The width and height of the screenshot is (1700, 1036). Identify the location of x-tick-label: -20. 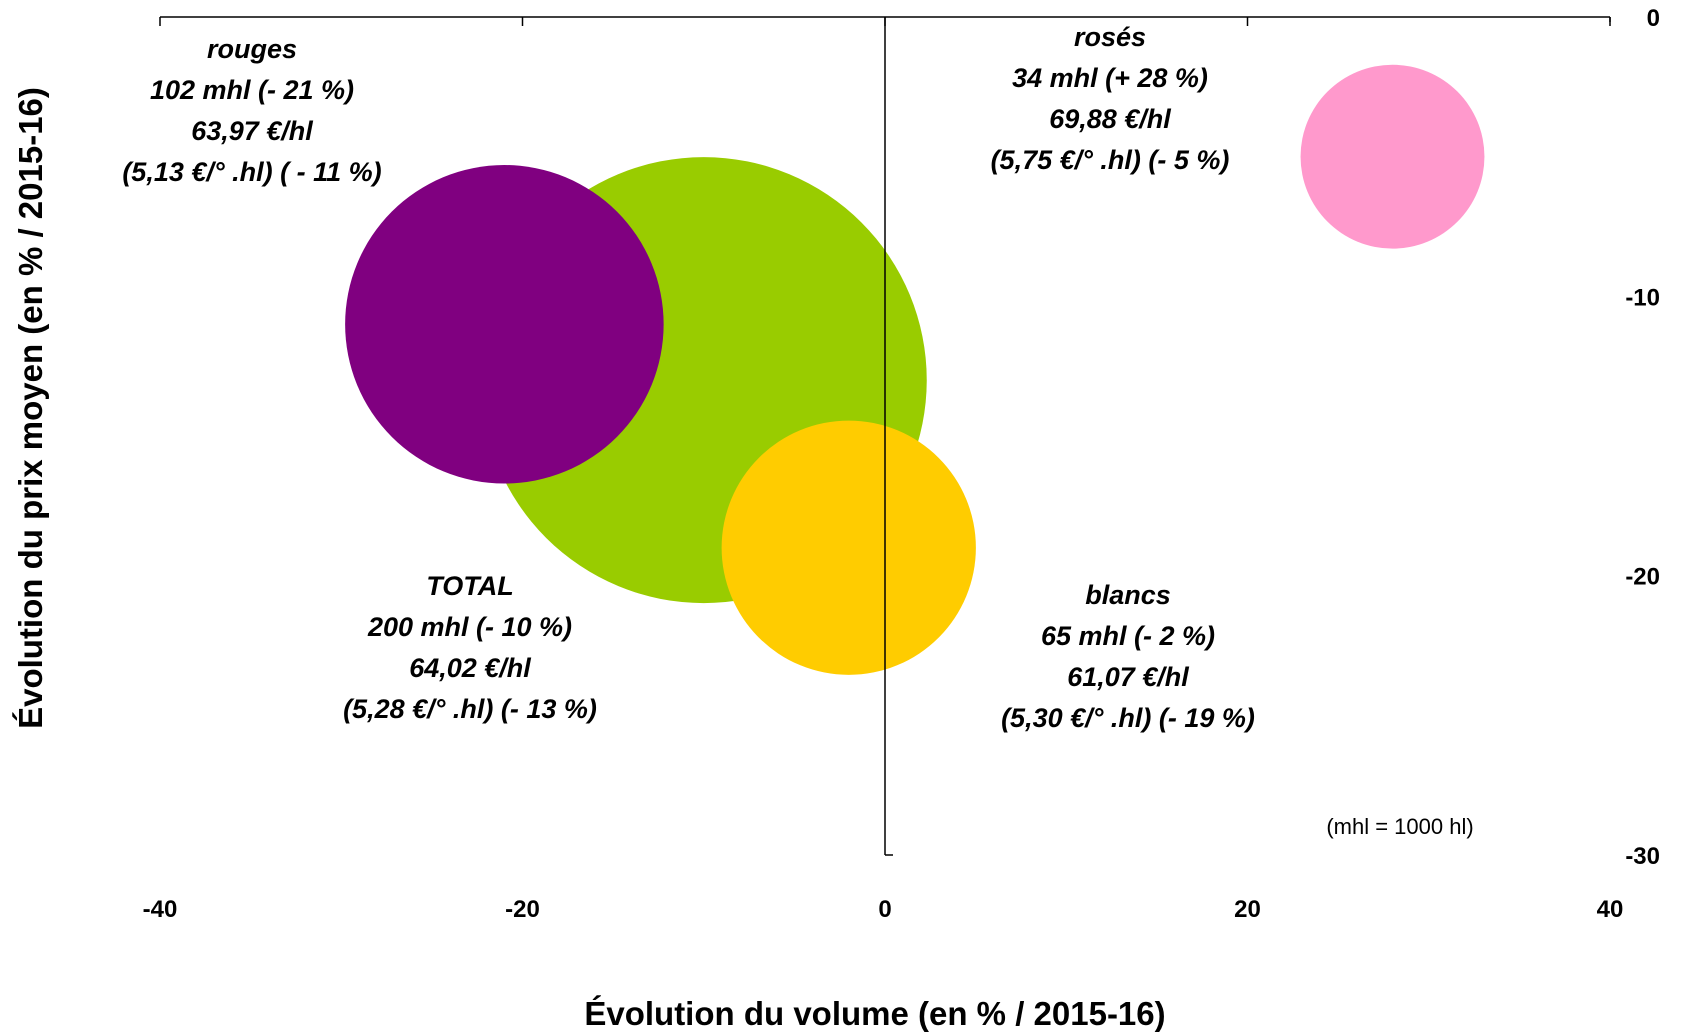
(522, 909).